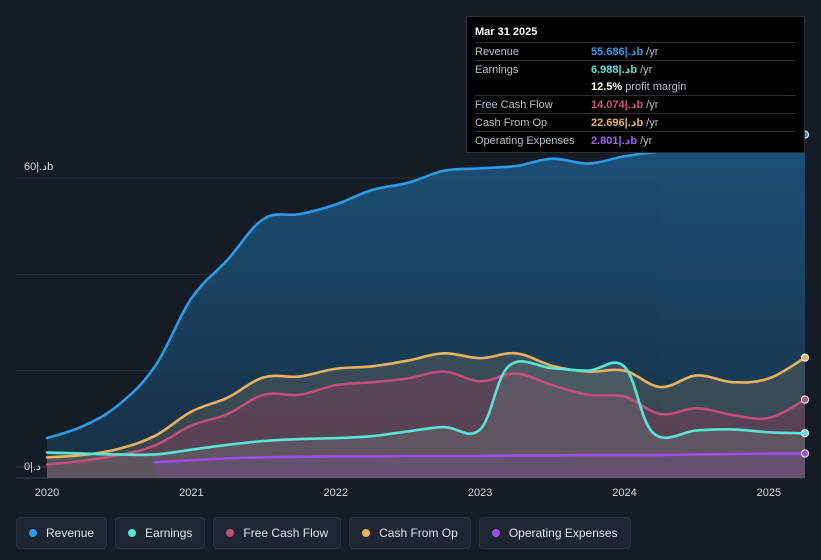 This screenshot has width=821, height=560. What do you see at coordinates (480, 458) in the screenshot?
I see `operating-expenses-line` at bounding box center [480, 458].